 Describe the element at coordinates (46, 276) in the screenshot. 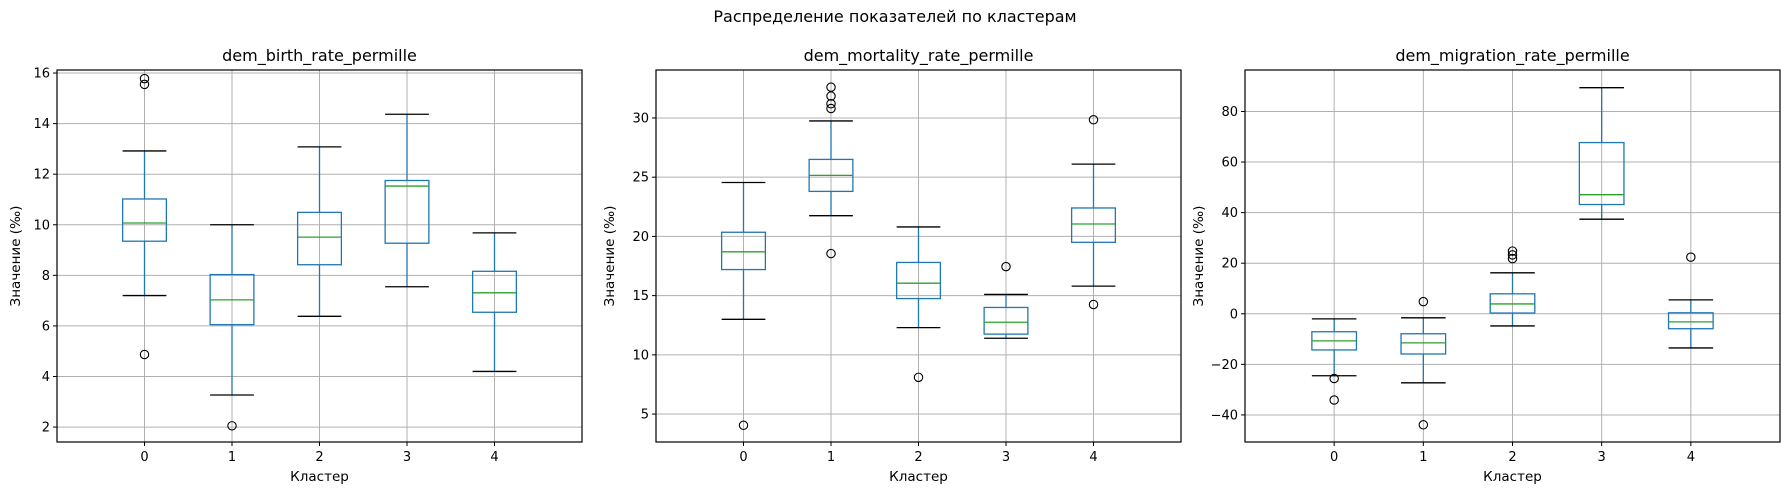

I see `y-tick-label: 8` at that location.